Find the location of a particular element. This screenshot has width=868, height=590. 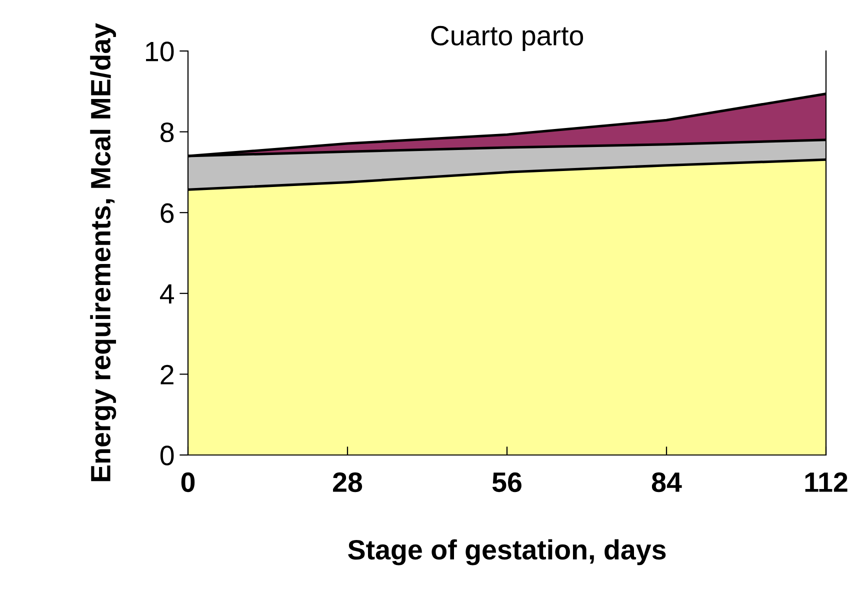

y-tick-label: 6 is located at coordinates (167, 213).